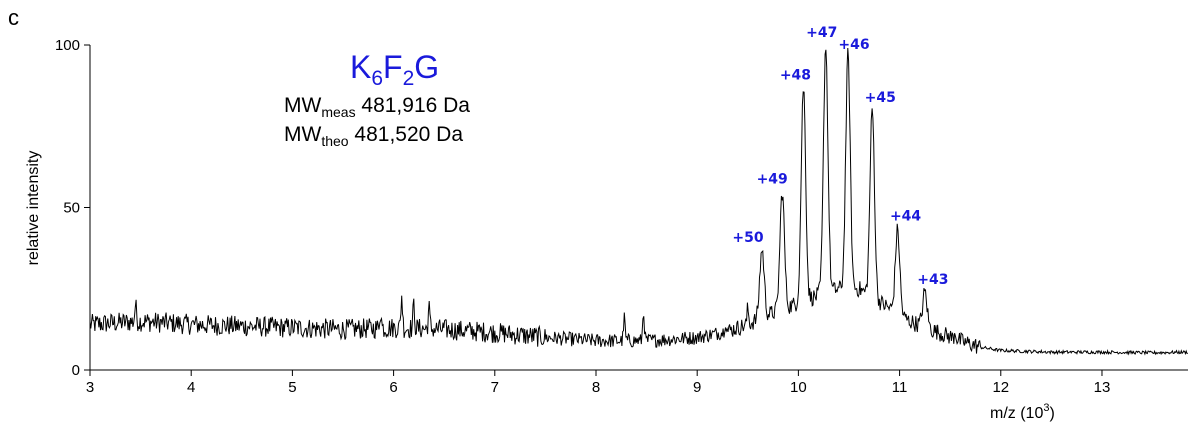  What do you see at coordinates (76, 370) in the screenshot?
I see `y-tick-label: 0` at bounding box center [76, 370].